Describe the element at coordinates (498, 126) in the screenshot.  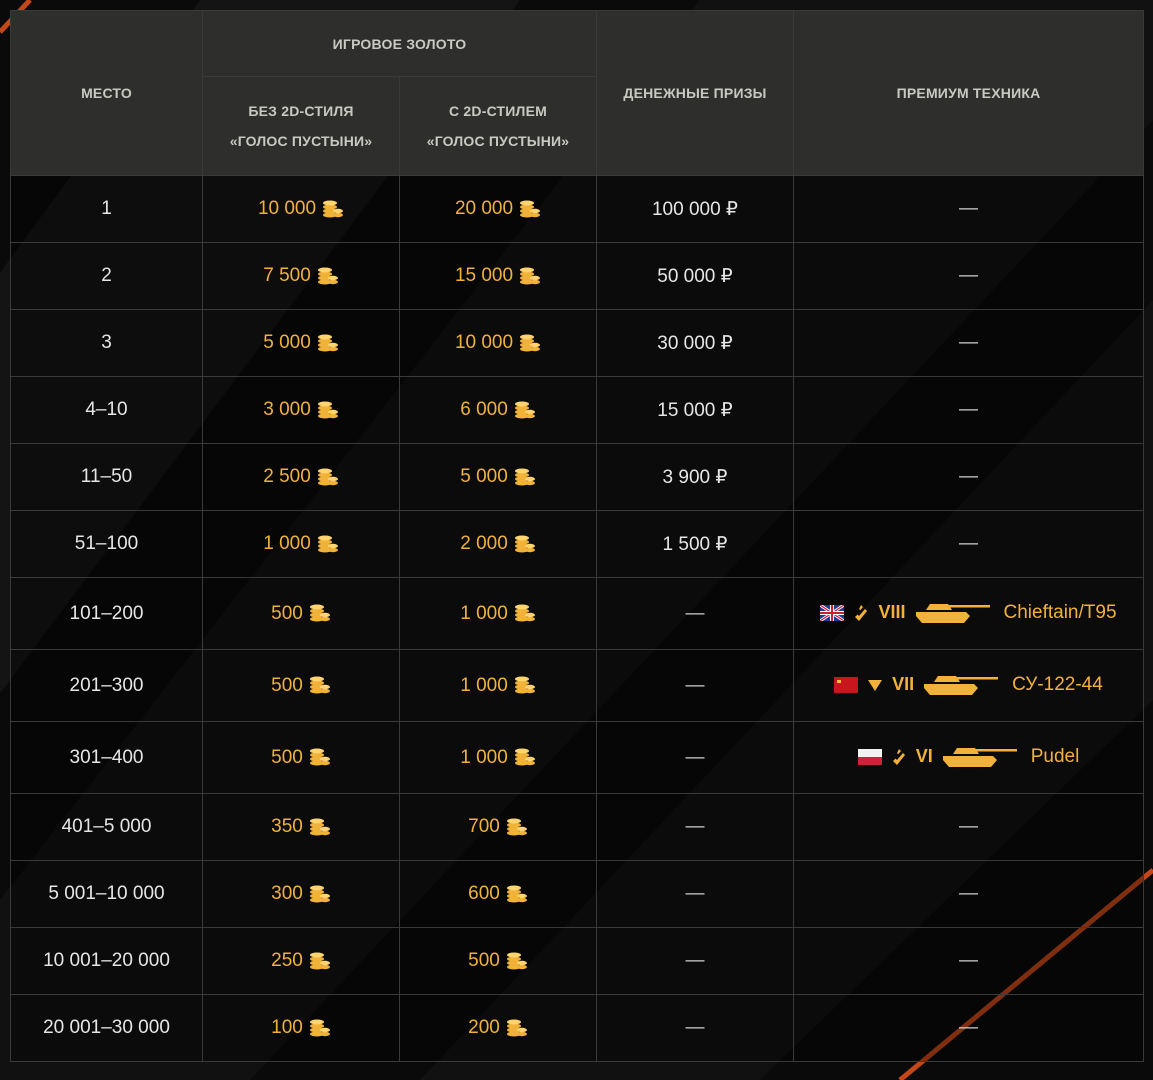
I see `header-with-style: С 2D-СТИЛЕМ «ГОЛОС ПУСТЫНИ»` at that location.